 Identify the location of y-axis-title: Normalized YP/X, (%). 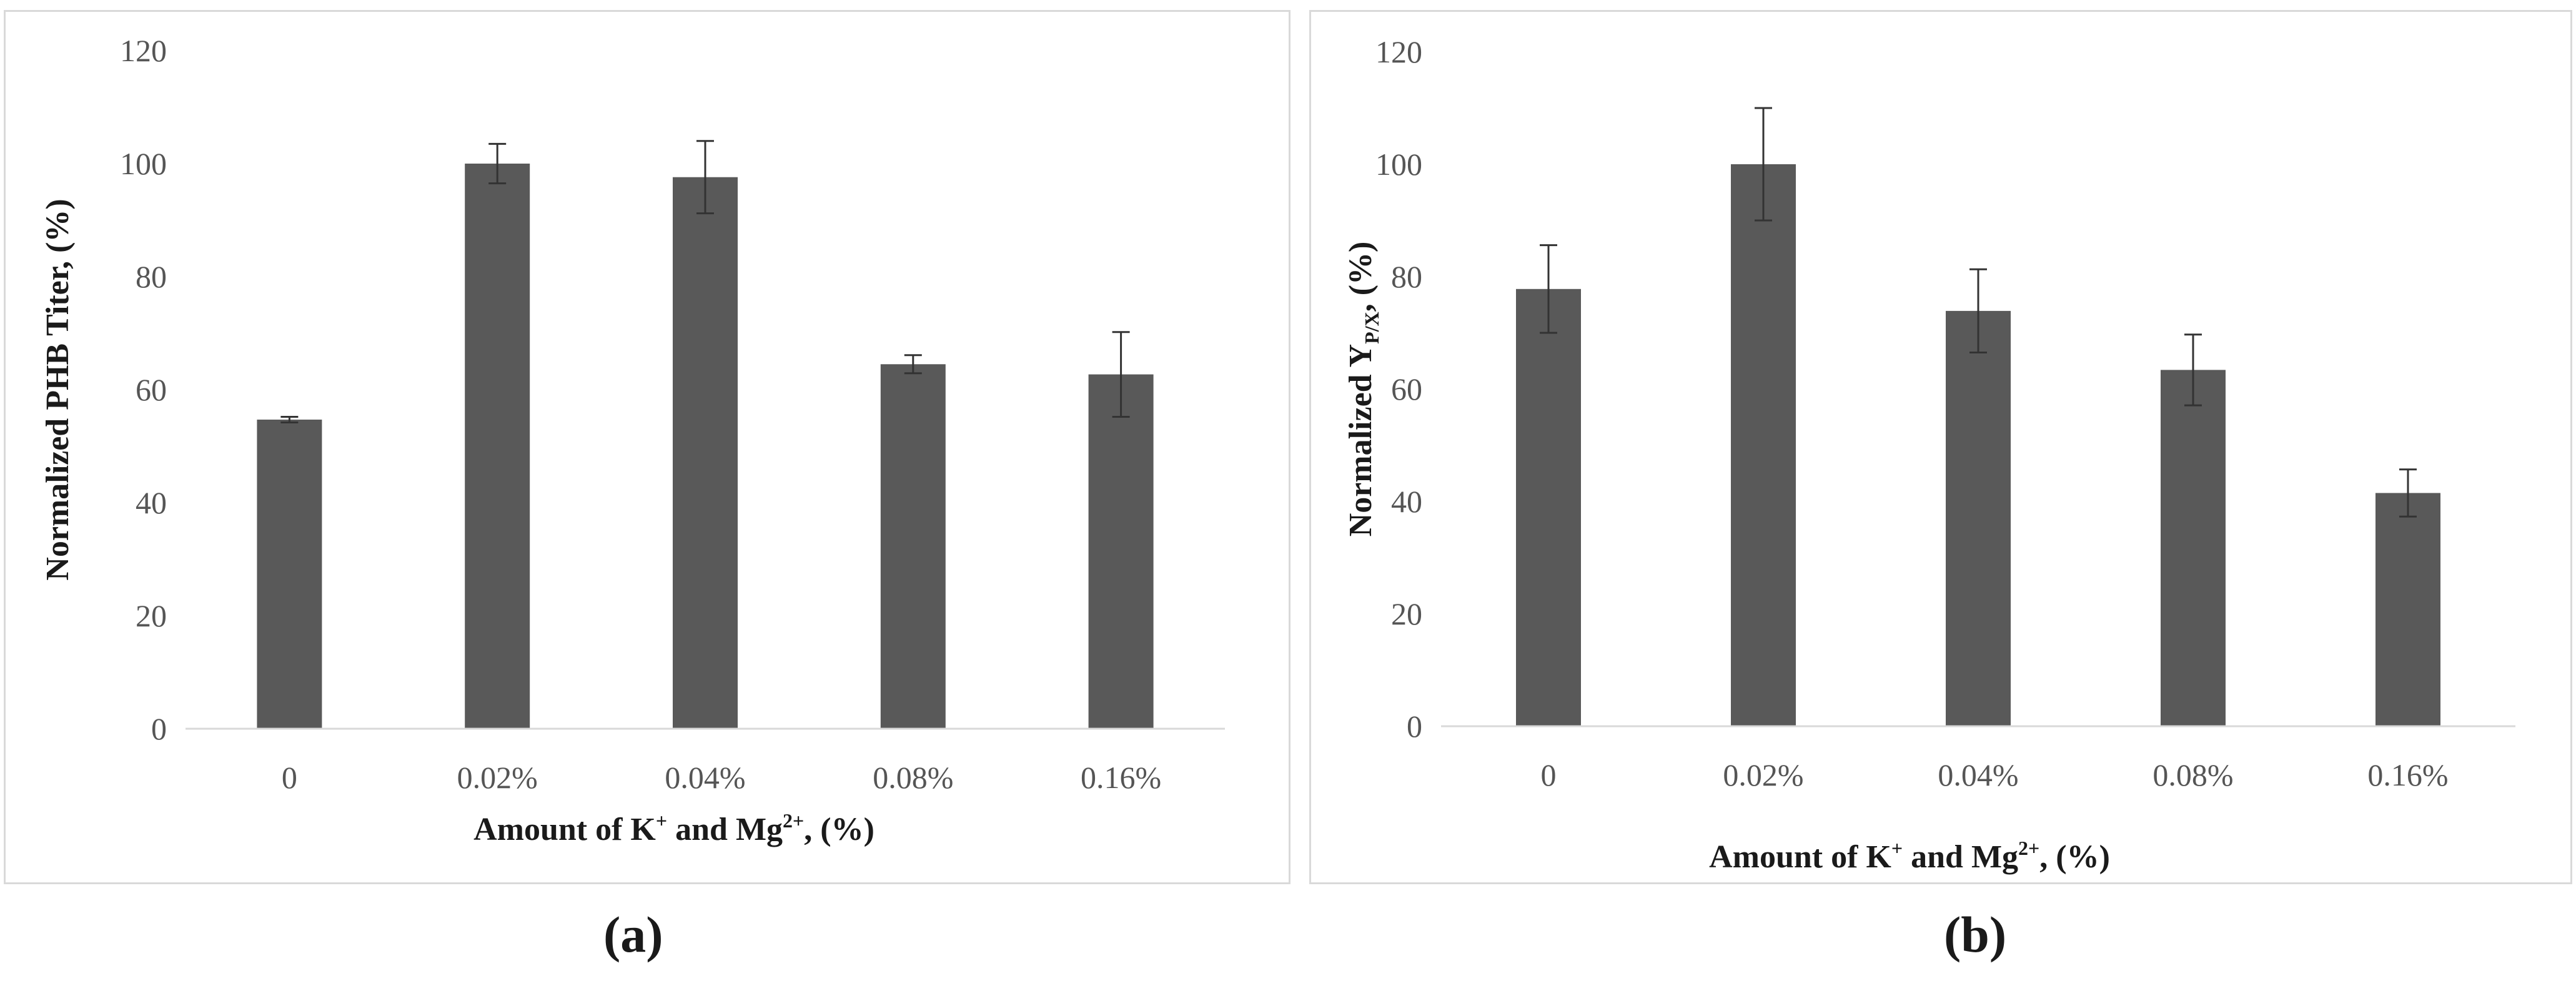
(1363, 390).